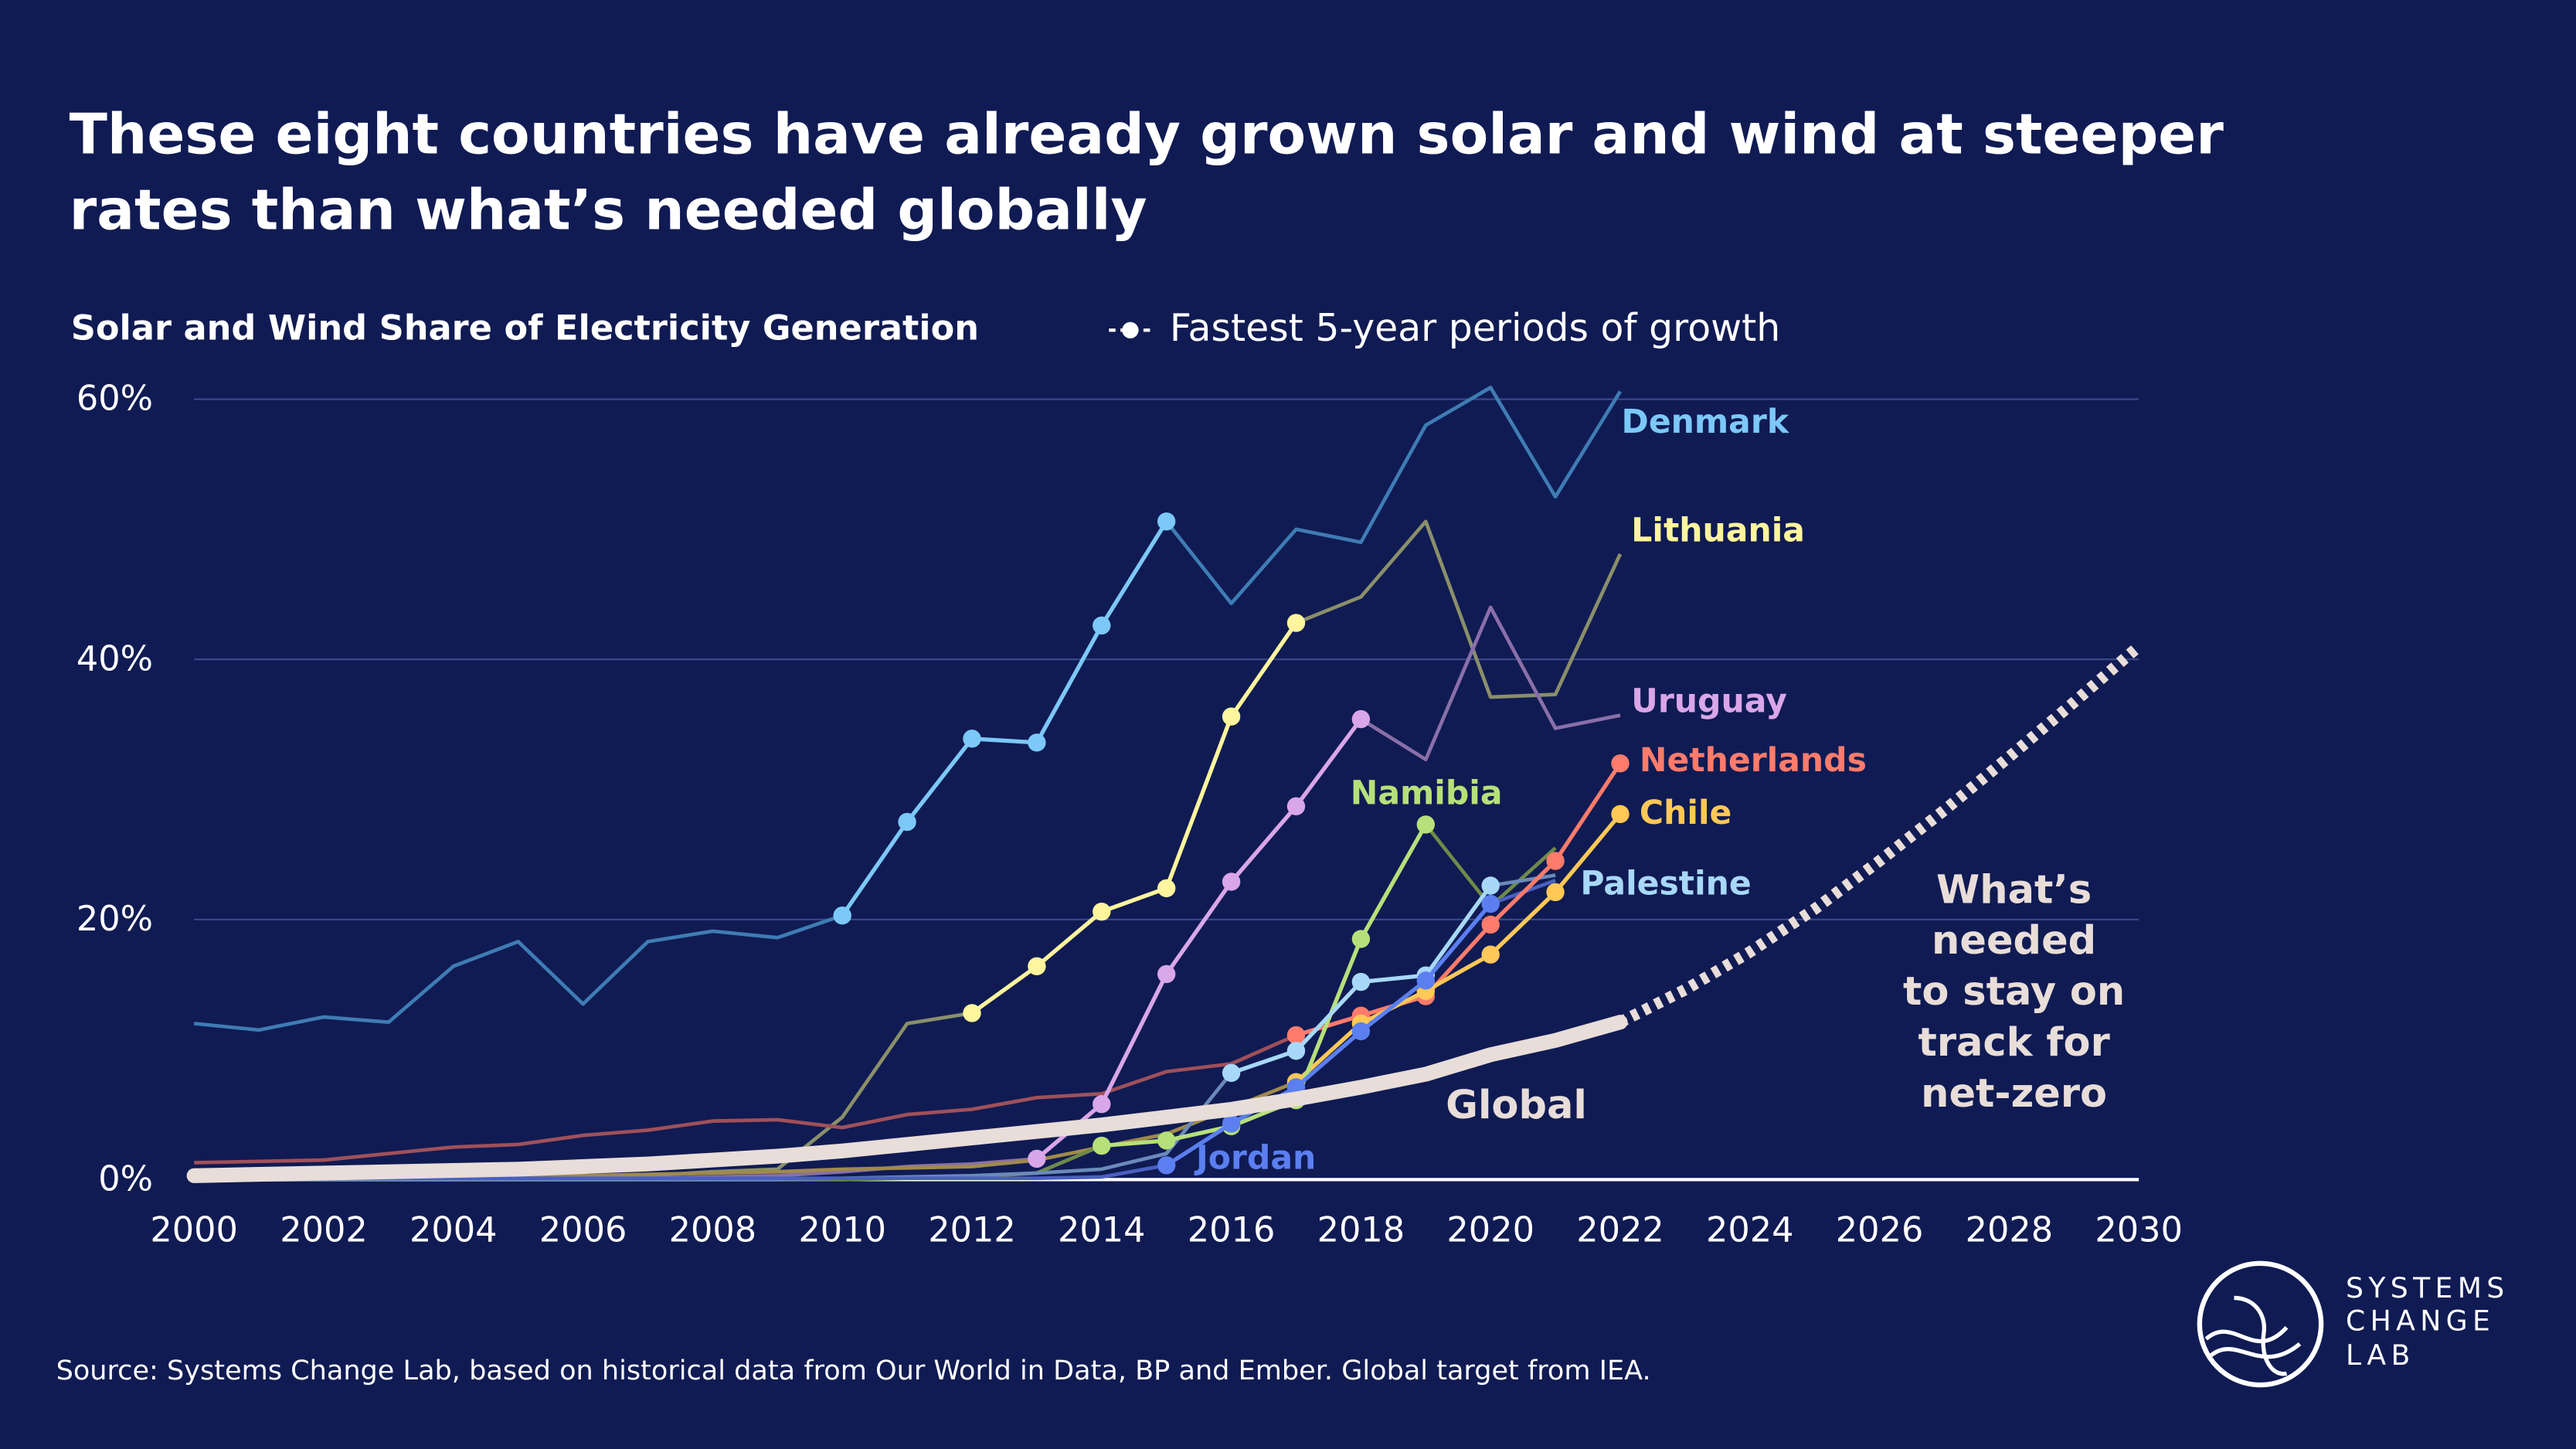 The height and width of the screenshot is (1449, 2576). What do you see at coordinates (1490, 1229) in the screenshot?
I see `x-tick-label: 2020` at bounding box center [1490, 1229].